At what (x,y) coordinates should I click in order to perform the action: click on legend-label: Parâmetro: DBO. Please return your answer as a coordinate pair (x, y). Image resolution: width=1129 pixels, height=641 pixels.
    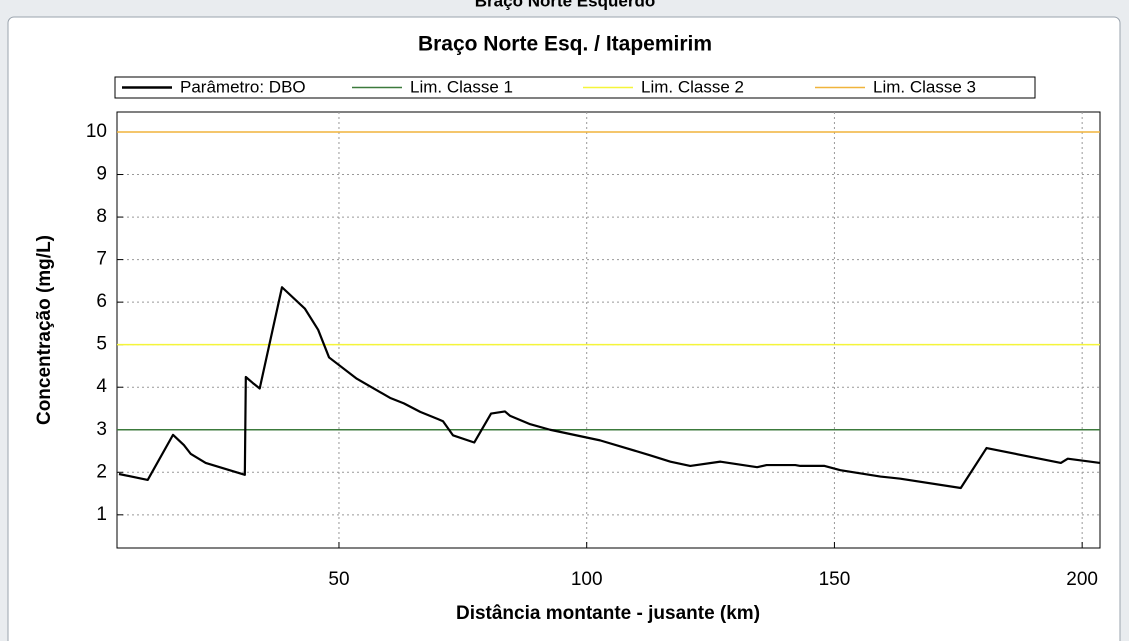
    Looking at the image, I should click on (243, 86).